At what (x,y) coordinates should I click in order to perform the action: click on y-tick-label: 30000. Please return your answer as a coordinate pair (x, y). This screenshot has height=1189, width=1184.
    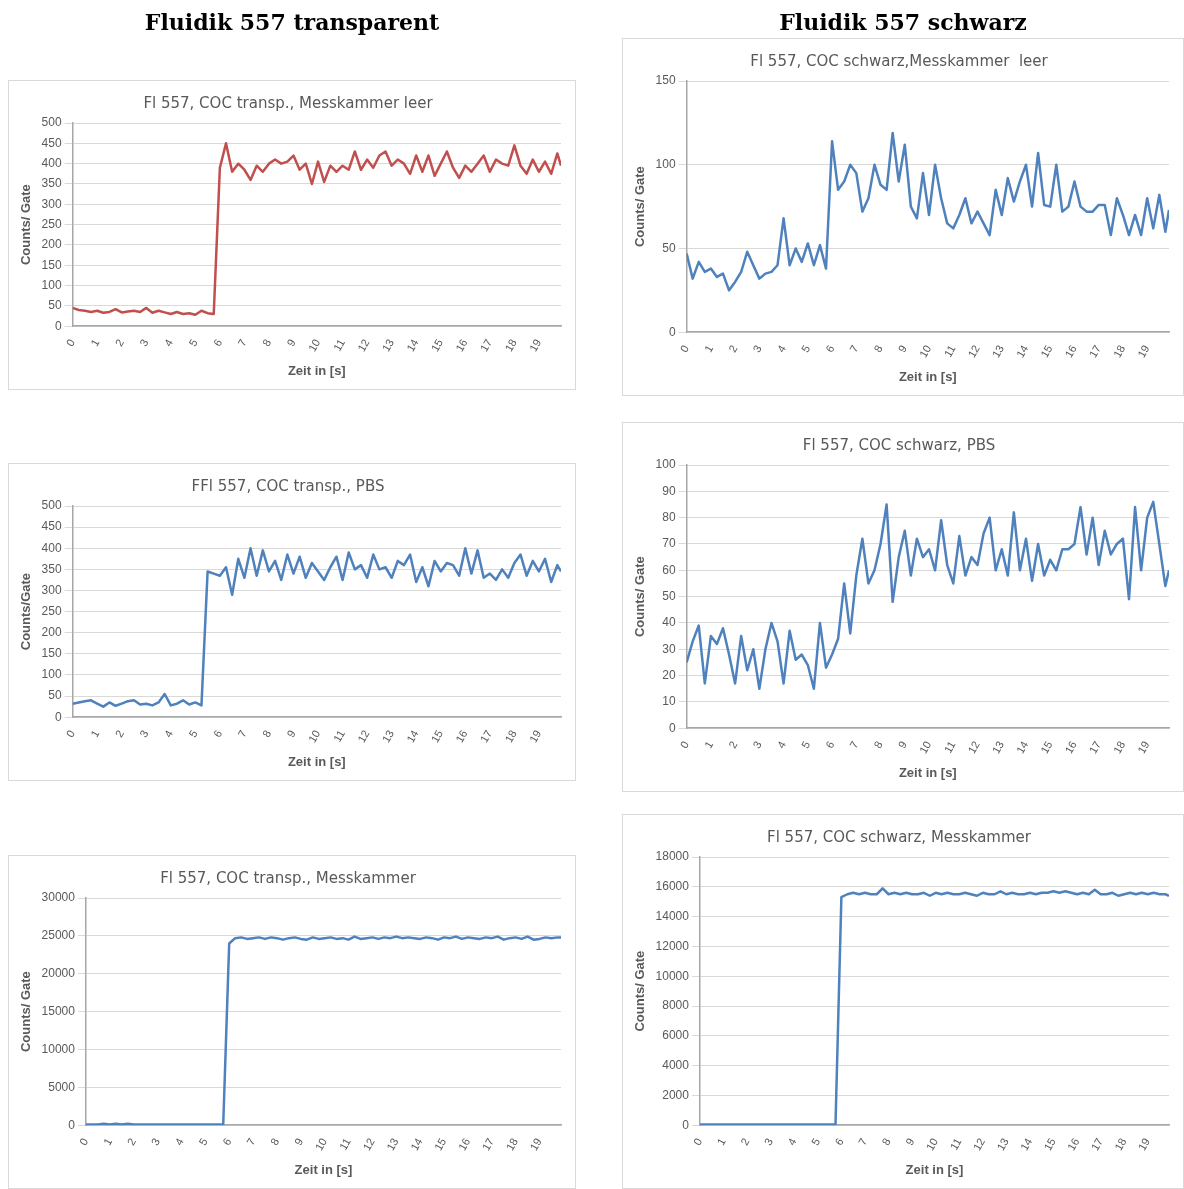
    Looking at the image, I should click on (58, 897).